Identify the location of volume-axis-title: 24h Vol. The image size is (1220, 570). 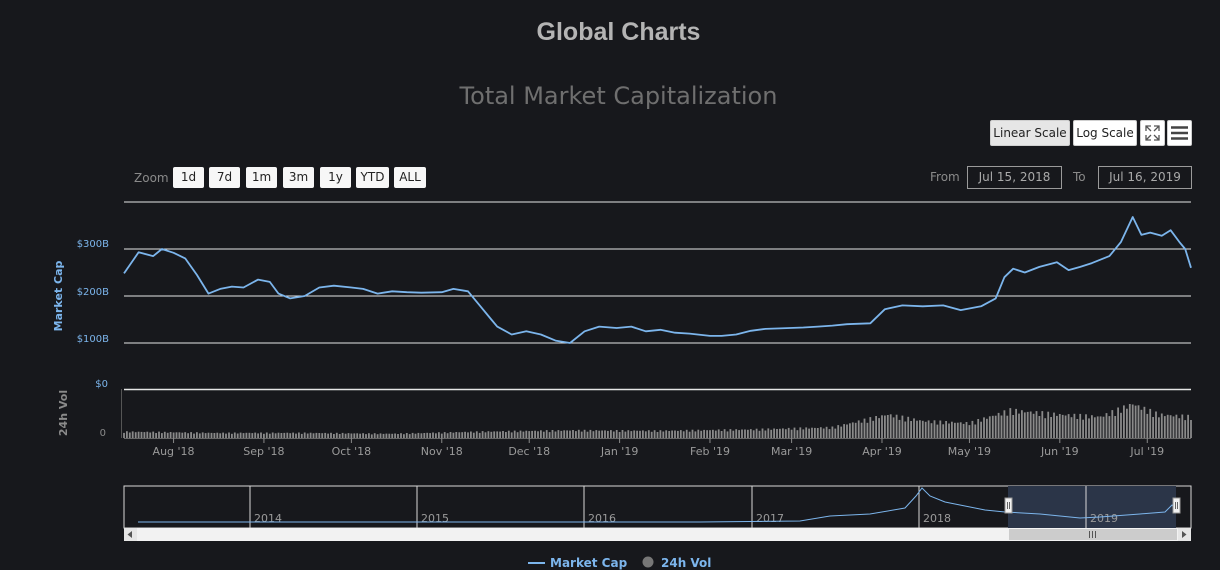
(63, 413).